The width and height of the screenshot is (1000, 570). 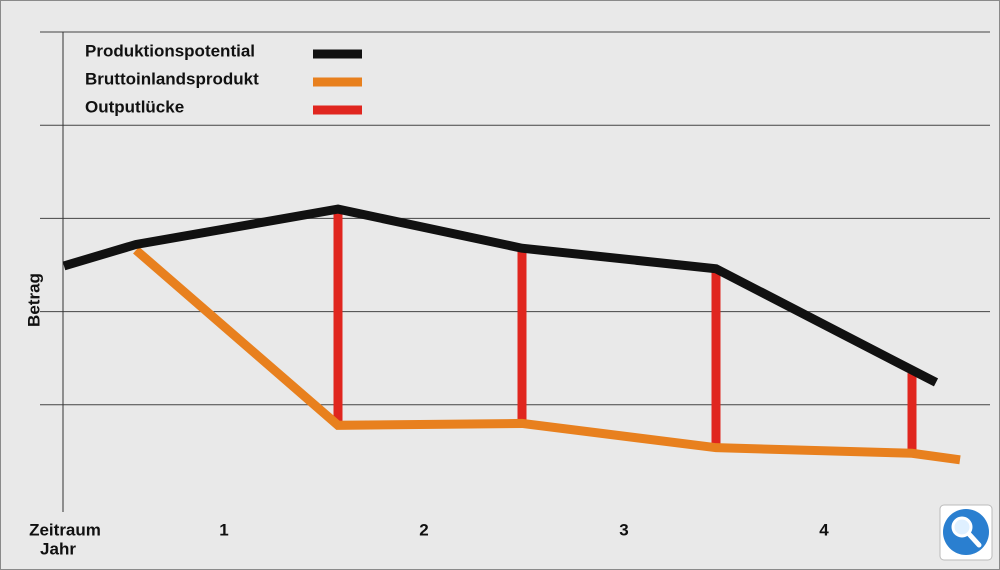 What do you see at coordinates (974, 539) in the screenshot?
I see `zoom-handle` at bounding box center [974, 539].